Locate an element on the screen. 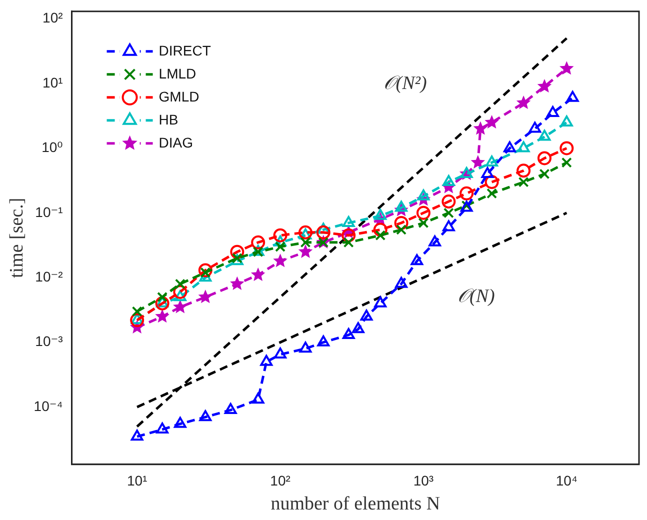  legend-label: LMLD is located at coordinates (177, 73).